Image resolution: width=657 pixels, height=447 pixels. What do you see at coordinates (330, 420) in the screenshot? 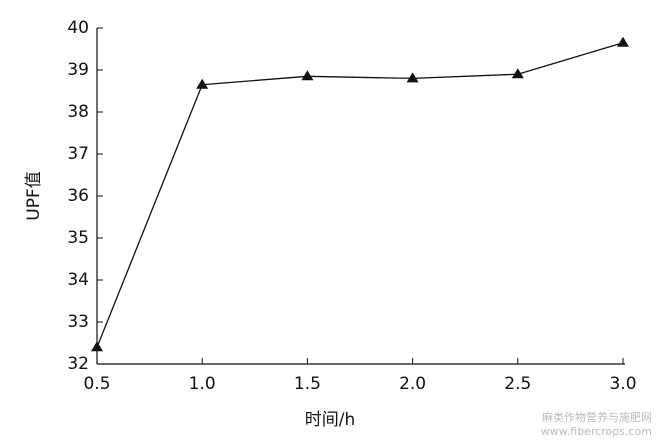
I see `x-axis-label: 时间/h` at bounding box center [330, 420].